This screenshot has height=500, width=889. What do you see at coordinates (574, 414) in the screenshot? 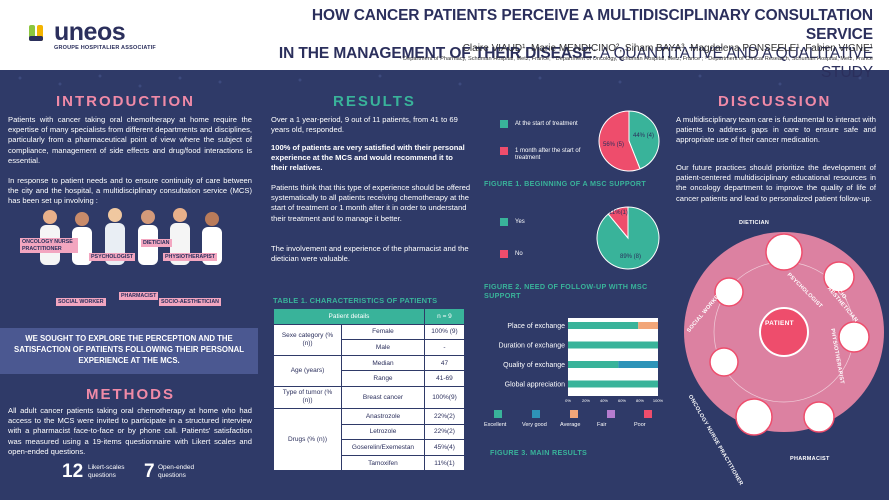
I see `fig3-legend-swatch-average` at bounding box center [574, 414].